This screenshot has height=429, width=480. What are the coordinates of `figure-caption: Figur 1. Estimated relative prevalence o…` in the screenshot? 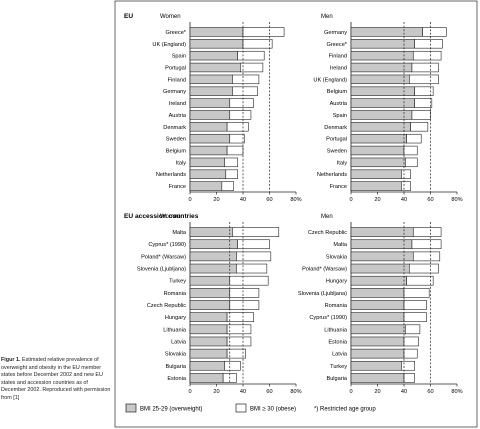 It's located at (56, 379).